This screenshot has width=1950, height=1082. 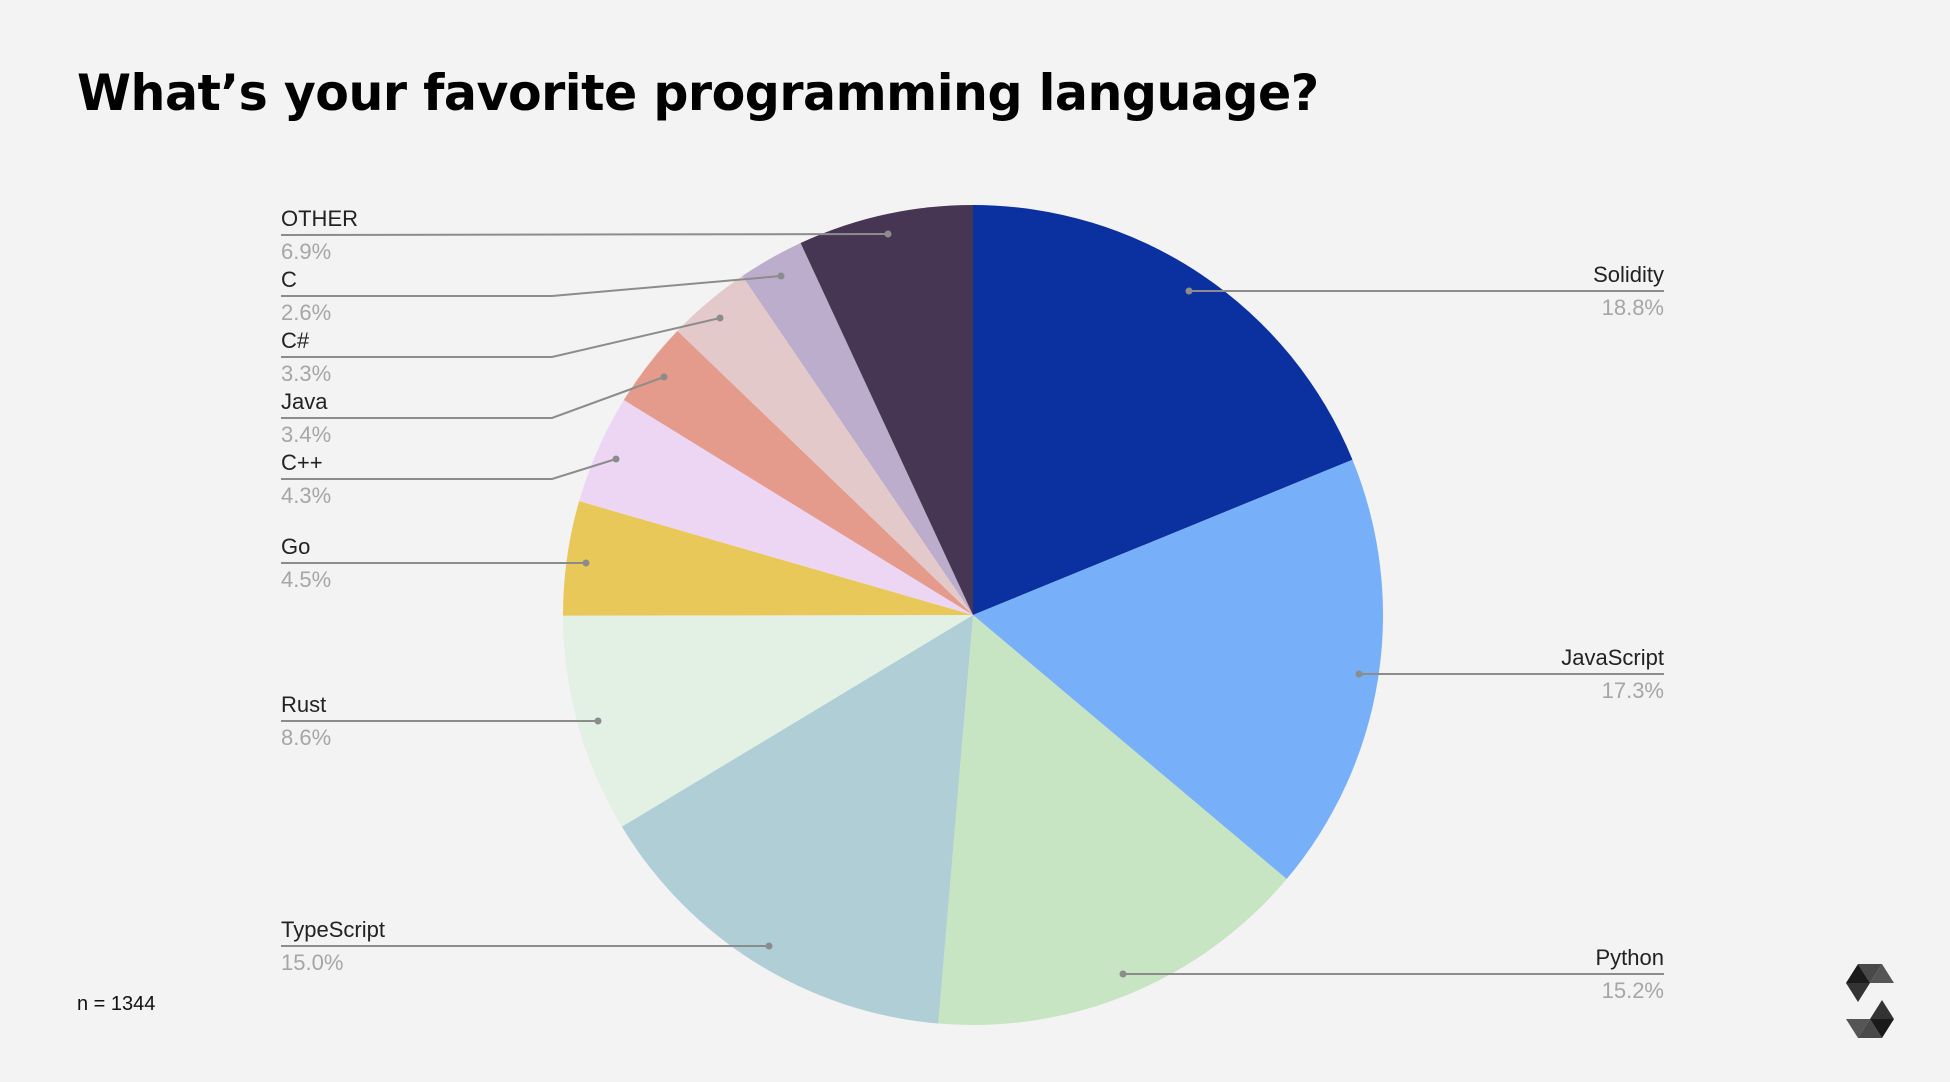 I want to click on pie-slice-csharp, so click(x=825, y=445).